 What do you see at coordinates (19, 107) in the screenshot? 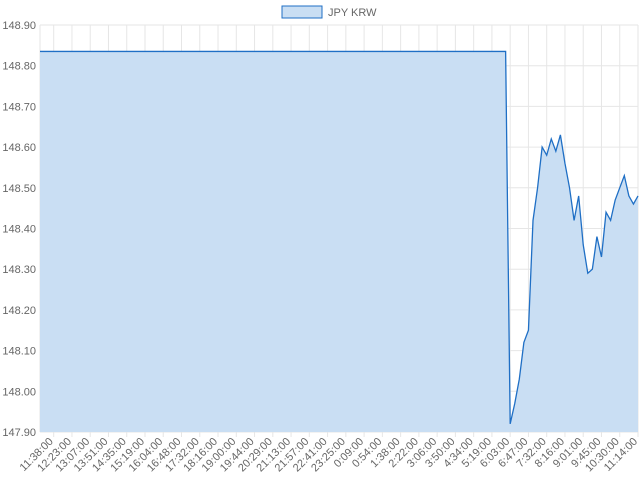
I see `y-tick-label: 148.70` at bounding box center [19, 107].